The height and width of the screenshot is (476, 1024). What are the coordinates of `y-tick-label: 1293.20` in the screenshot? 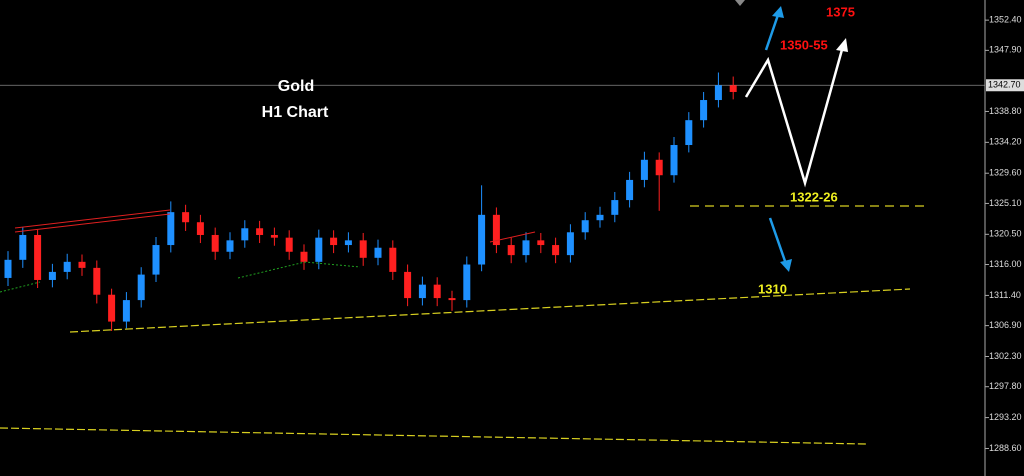 It's located at (1005, 417).